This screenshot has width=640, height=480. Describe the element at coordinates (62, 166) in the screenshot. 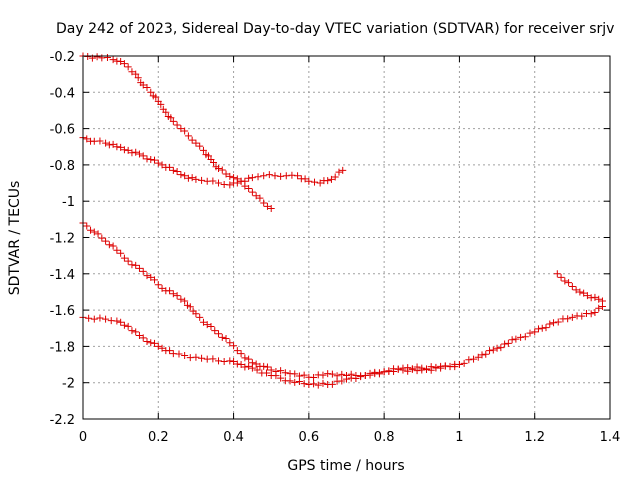

I see `y-tick-label: -0.8` at that location.